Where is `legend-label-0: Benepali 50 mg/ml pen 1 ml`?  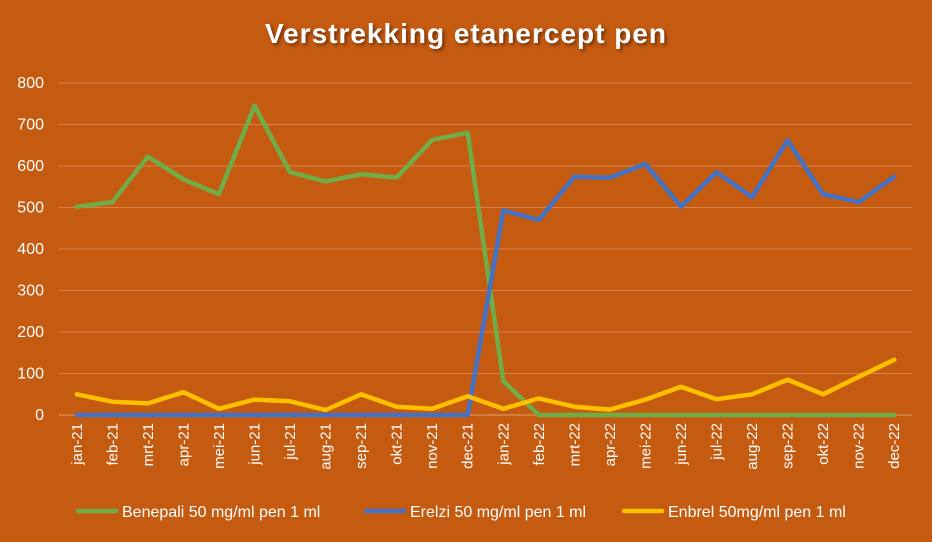
legend-label-0: Benepali 50 mg/ml pen 1 ml is located at coordinates (221, 512).